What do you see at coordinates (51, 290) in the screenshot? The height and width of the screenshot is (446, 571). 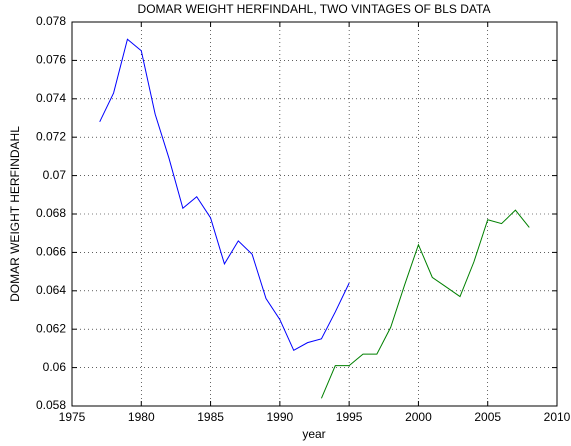 I see `y-tick-label: 0.064` at bounding box center [51, 290].